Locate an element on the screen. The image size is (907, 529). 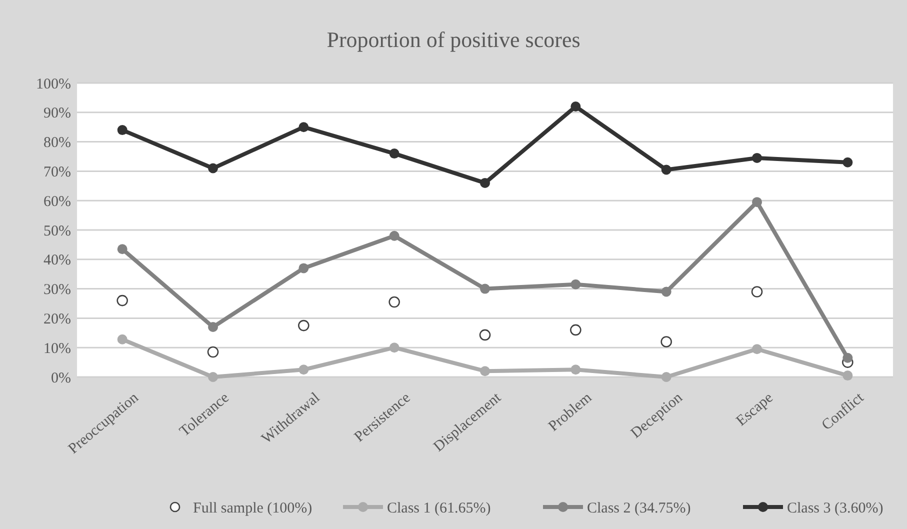
y-tick-label: 0% is located at coordinates (61, 378).